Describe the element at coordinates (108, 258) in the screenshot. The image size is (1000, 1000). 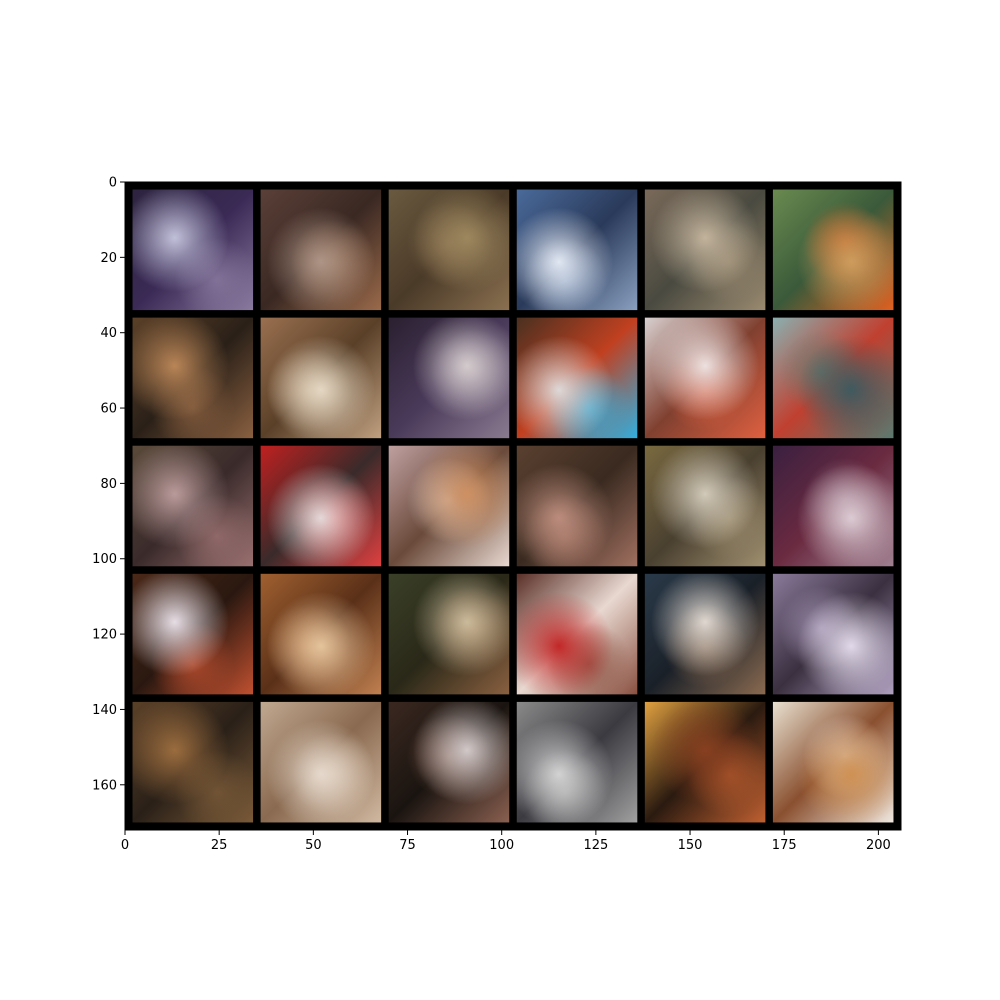
I see `y-tick-label: 20` at that location.